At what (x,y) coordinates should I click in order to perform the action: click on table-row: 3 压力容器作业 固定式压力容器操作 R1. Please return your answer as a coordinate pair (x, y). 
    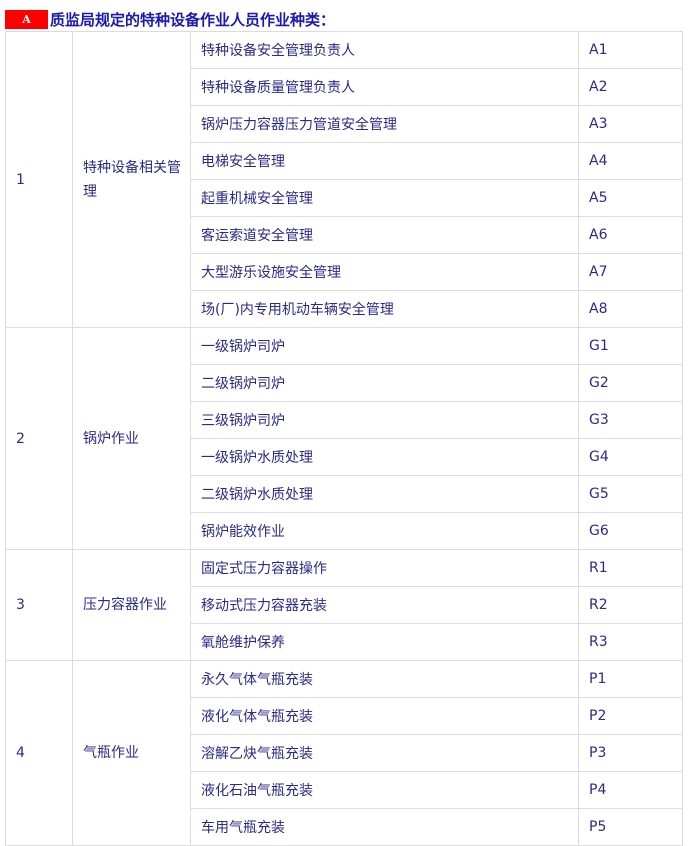
    Looking at the image, I should click on (344, 605).